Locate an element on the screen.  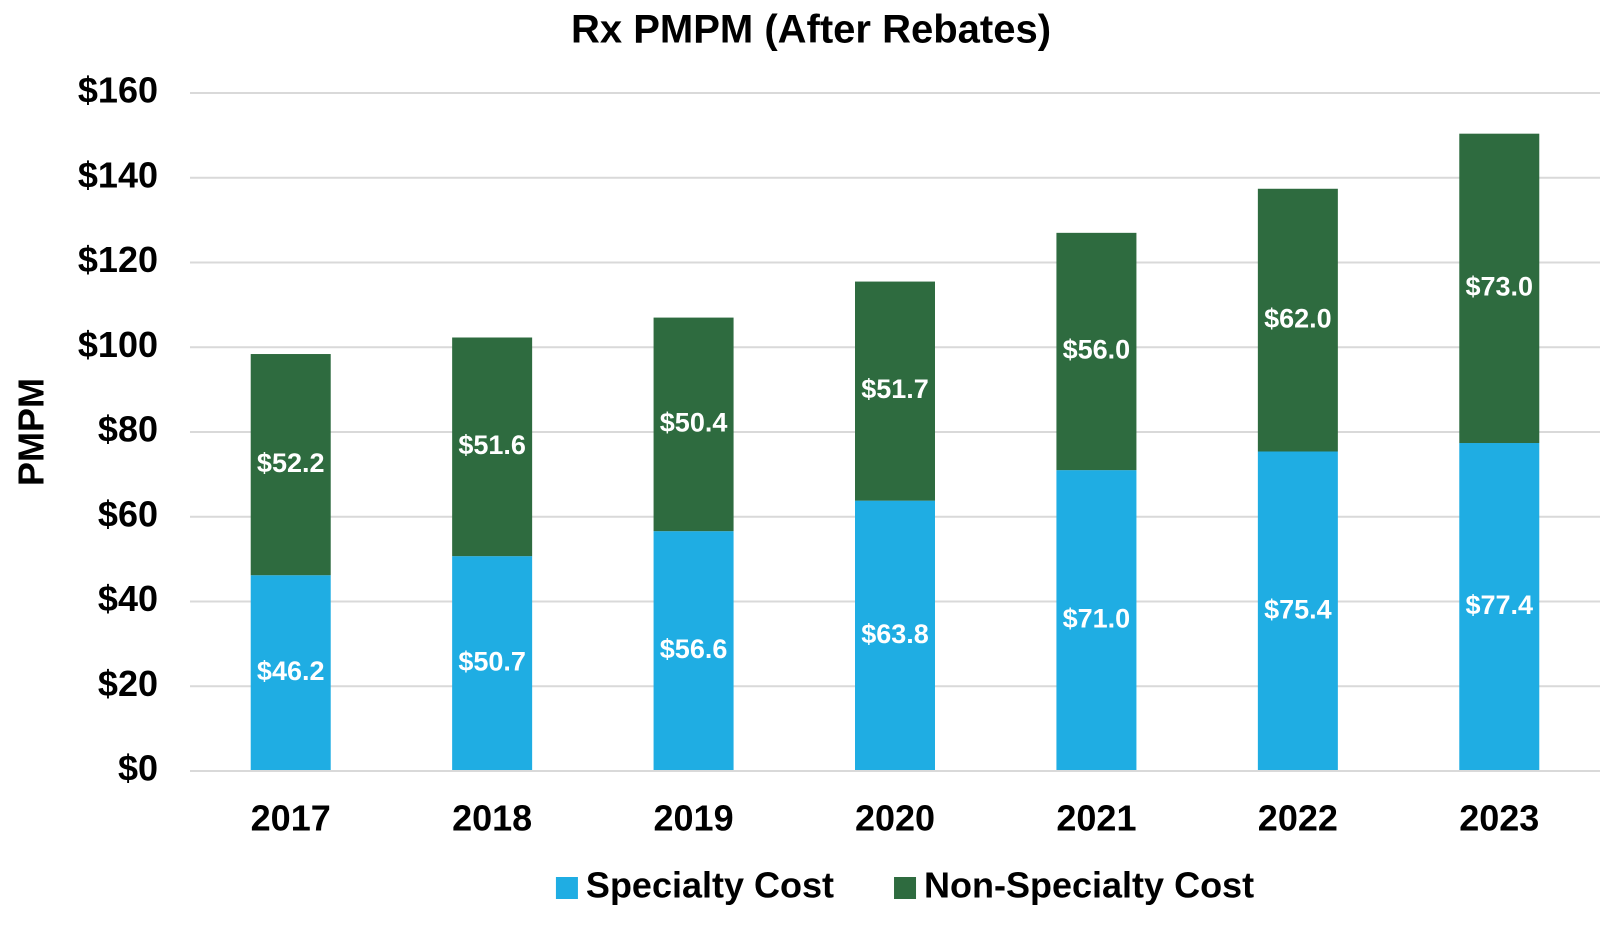
data-label: $75.4 is located at coordinates (1298, 609).